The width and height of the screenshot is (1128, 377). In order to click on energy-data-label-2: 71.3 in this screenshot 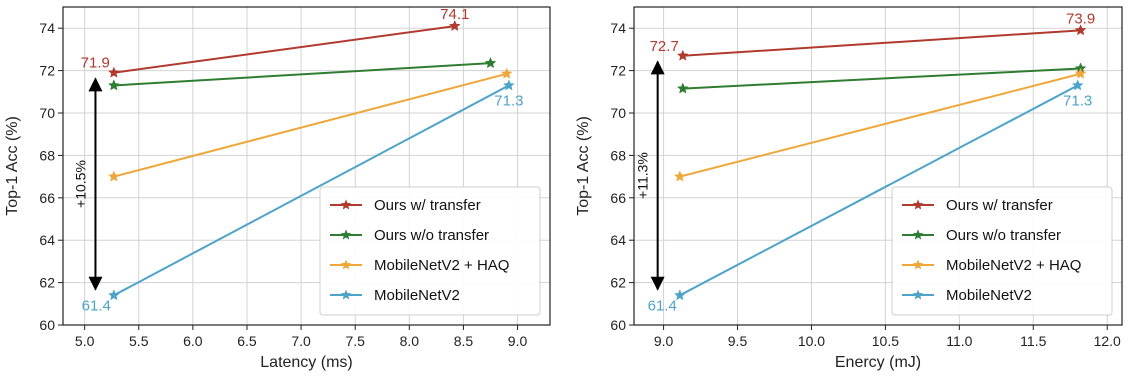, I will do `click(1077, 100)`.